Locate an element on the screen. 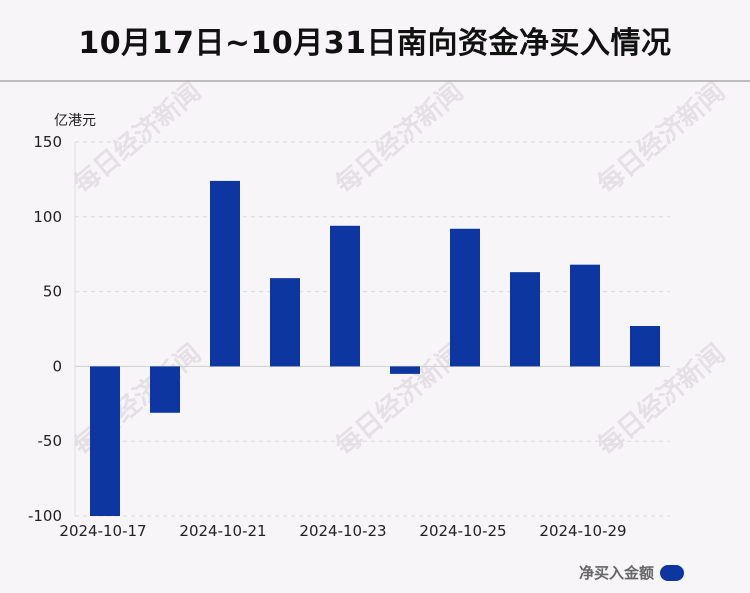 Image resolution: width=750 pixels, height=593 pixels. legend: 净买入金额 is located at coordinates (631, 572).